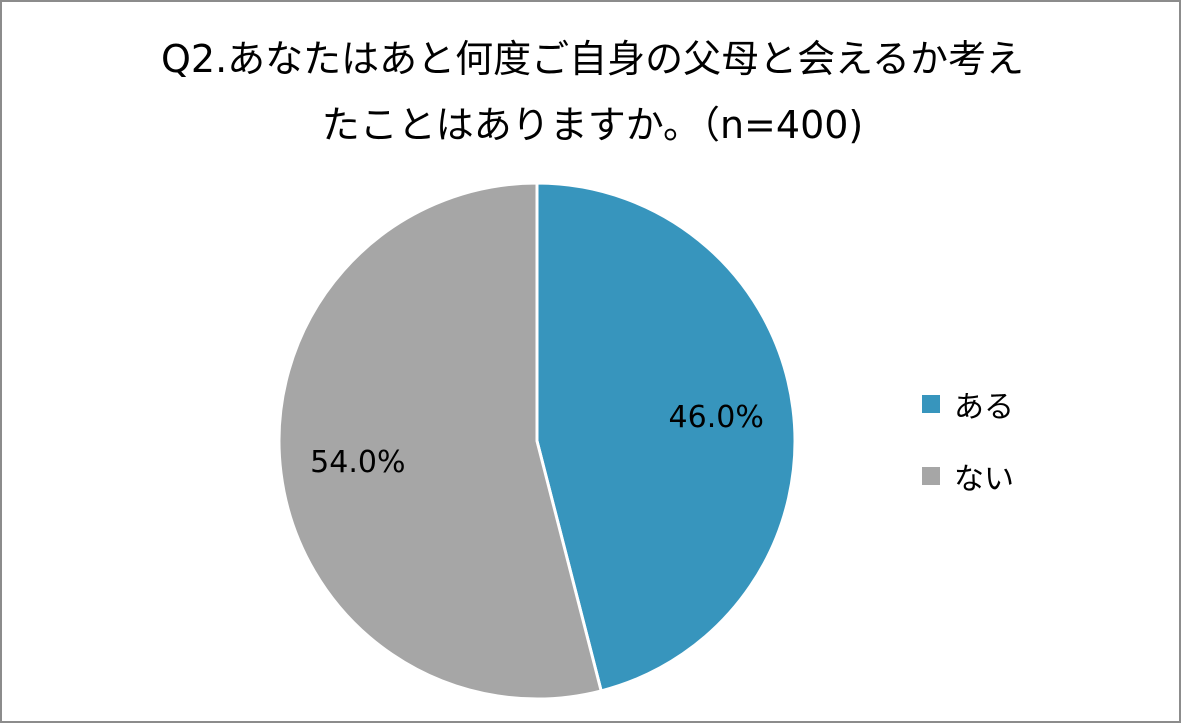  What do you see at coordinates (984, 476) in the screenshot?
I see `legend-label-nai: ない` at bounding box center [984, 476].